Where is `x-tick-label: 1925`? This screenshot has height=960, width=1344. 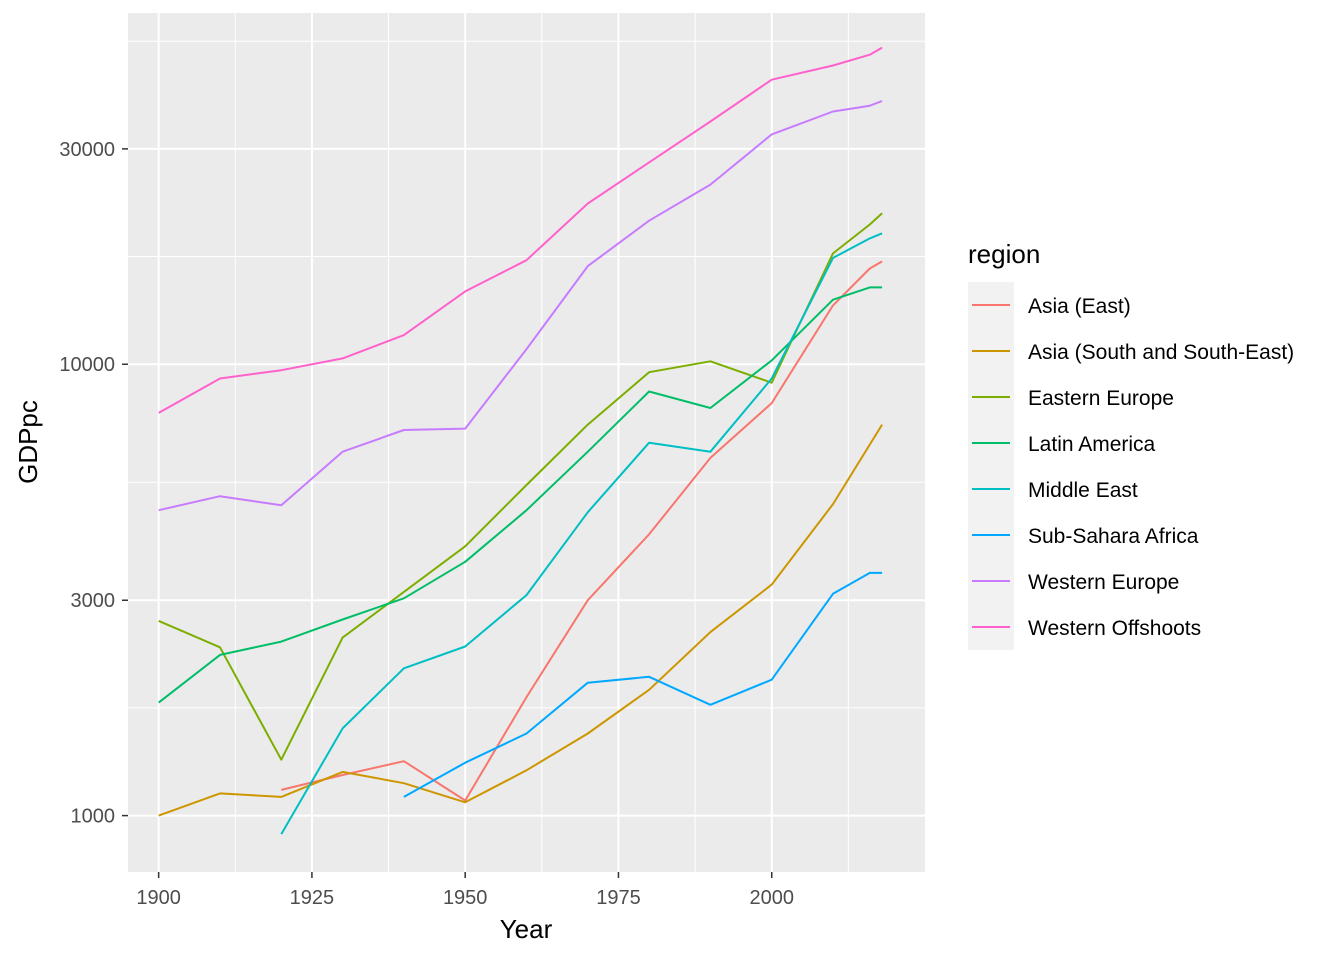 x-tick-label: 1925 is located at coordinates (312, 898).